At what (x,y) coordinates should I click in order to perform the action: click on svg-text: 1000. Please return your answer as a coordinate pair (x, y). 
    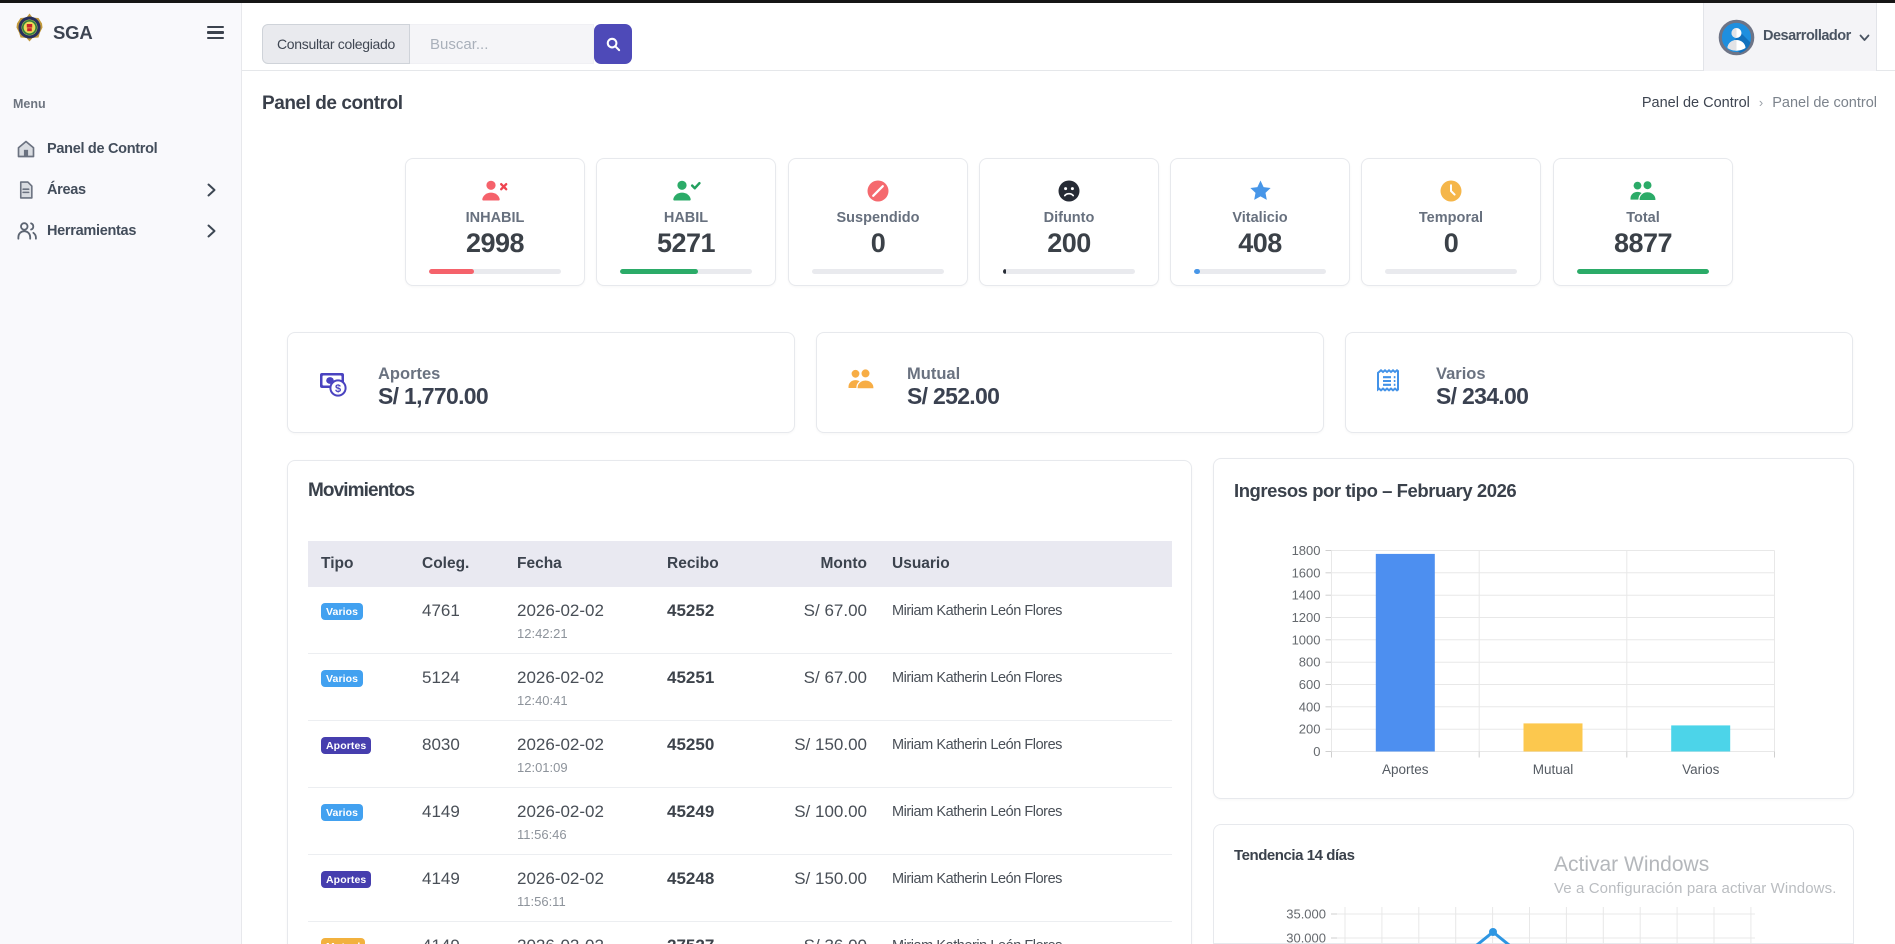
    Looking at the image, I should click on (1306, 639).